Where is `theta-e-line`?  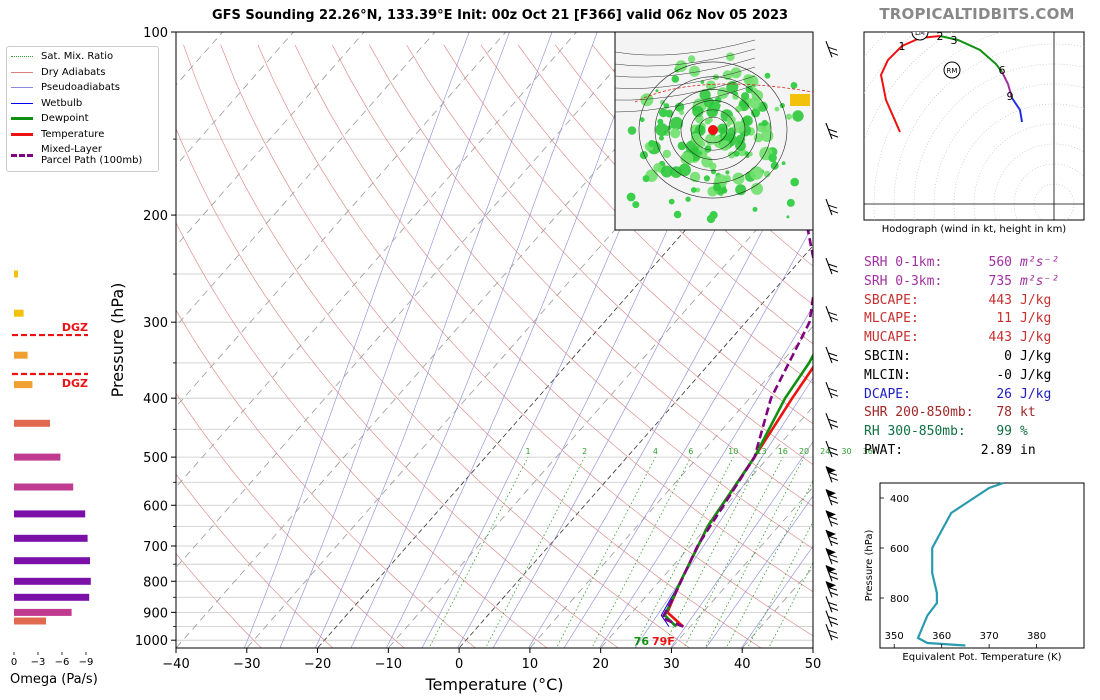
theta-e-line is located at coordinates (960, 564).